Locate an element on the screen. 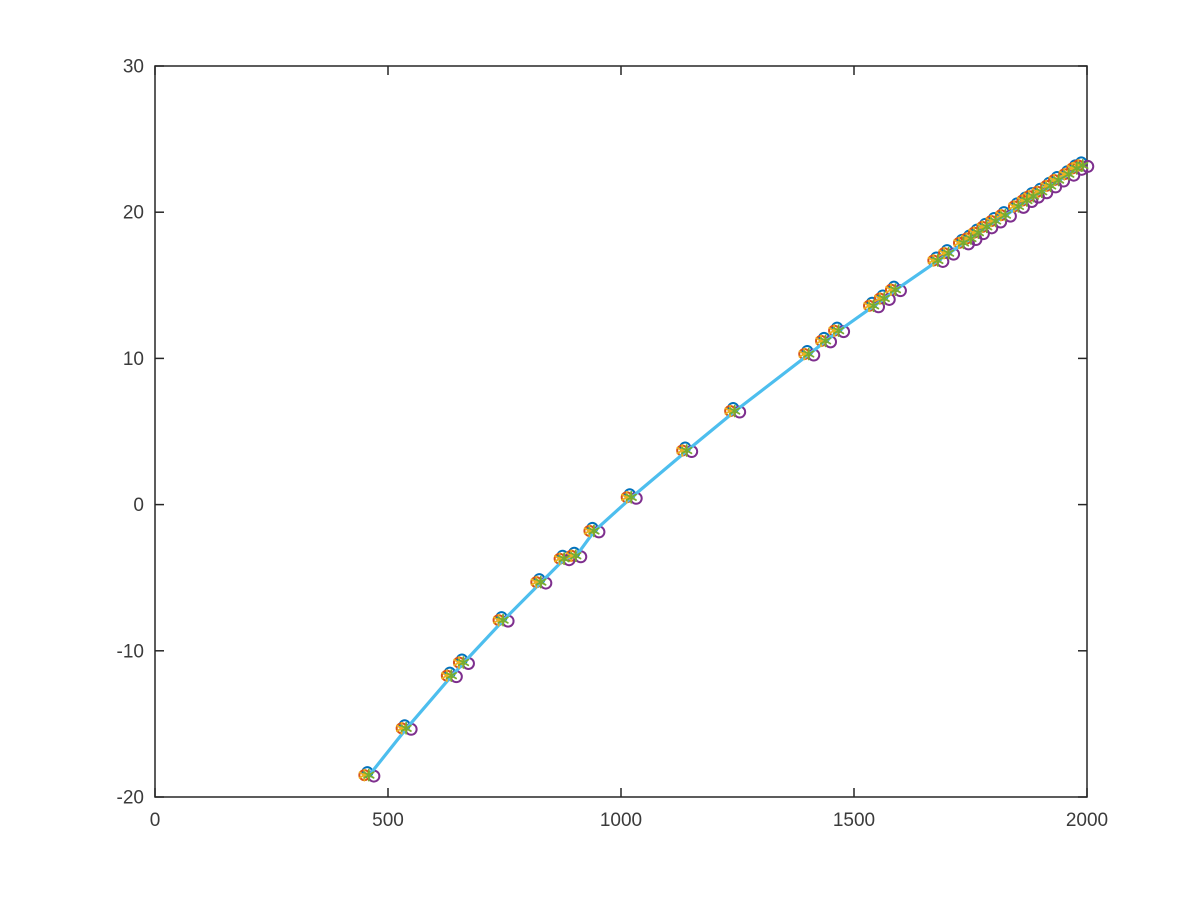 The width and height of the screenshot is (1200, 900). y-tick-label: 30 is located at coordinates (133, 67).